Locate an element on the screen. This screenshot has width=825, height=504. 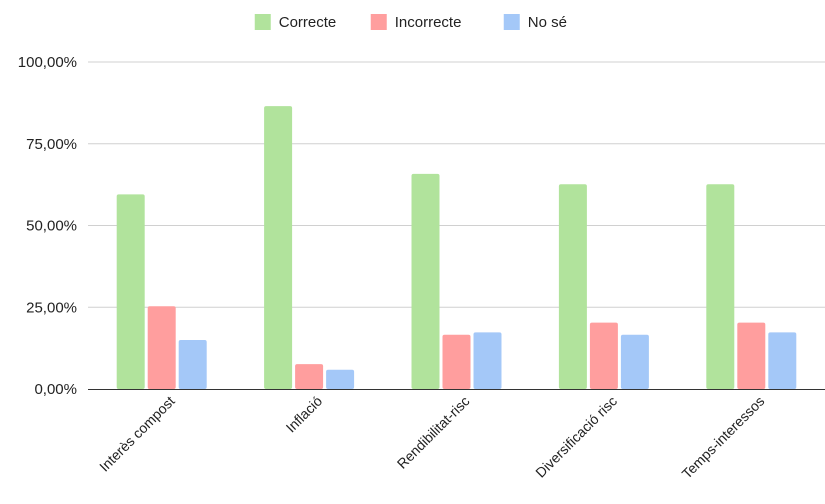
legend-label: No sé is located at coordinates (547, 22).